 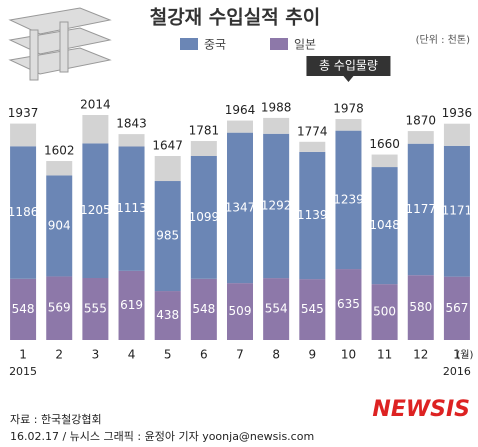 I want to click on year-label: 2015, so click(x=23, y=371).